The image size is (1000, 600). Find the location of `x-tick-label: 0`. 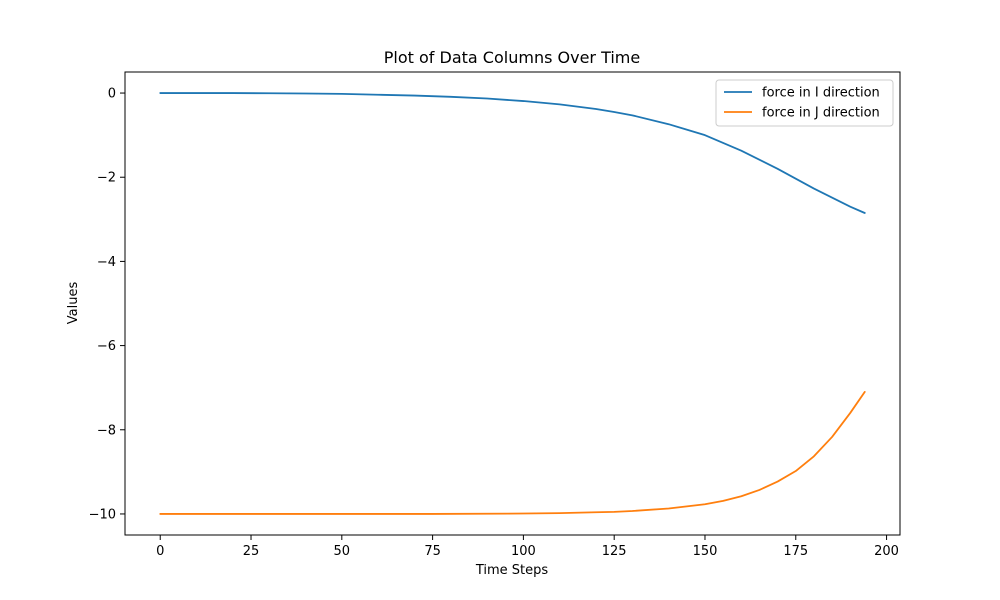

x-tick-label: 0 is located at coordinates (160, 551).